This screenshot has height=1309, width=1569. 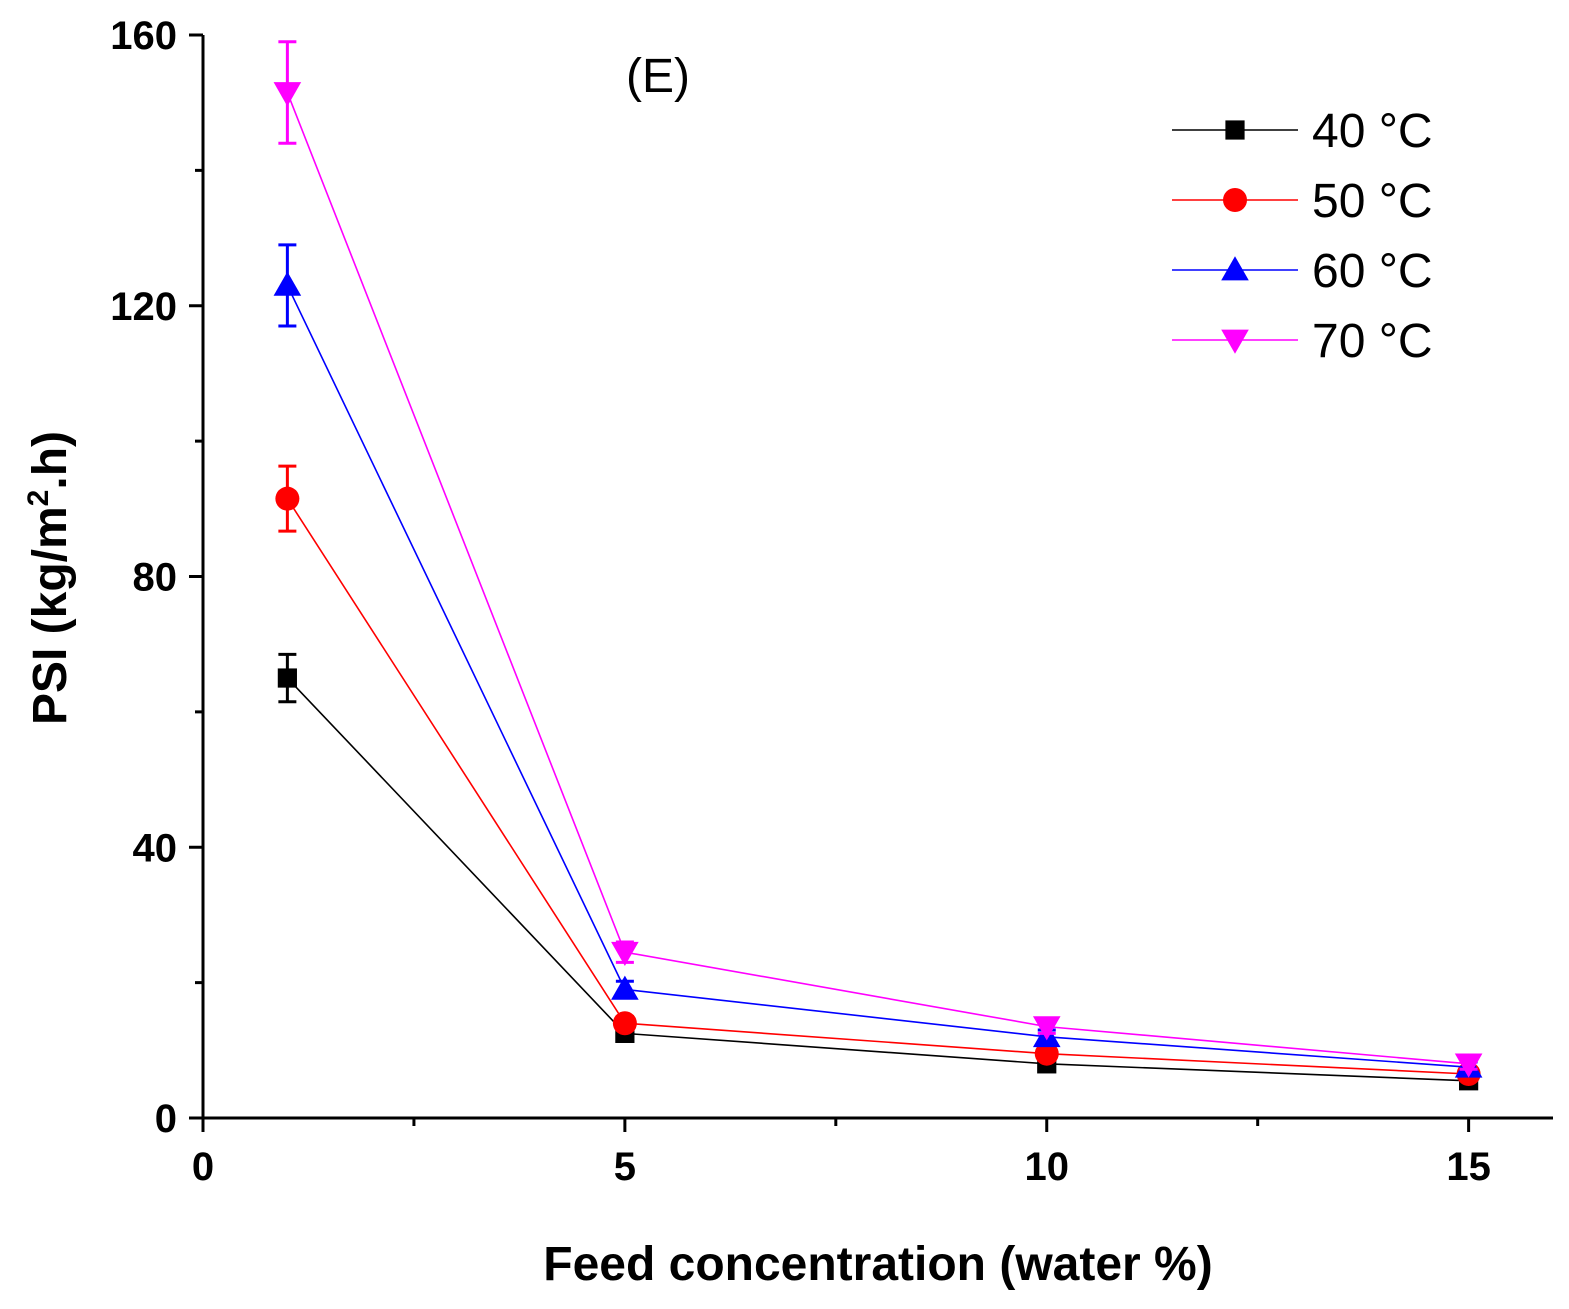 I want to click on x-axis-title: Feed concentration (water %), so click(x=877, y=1264).